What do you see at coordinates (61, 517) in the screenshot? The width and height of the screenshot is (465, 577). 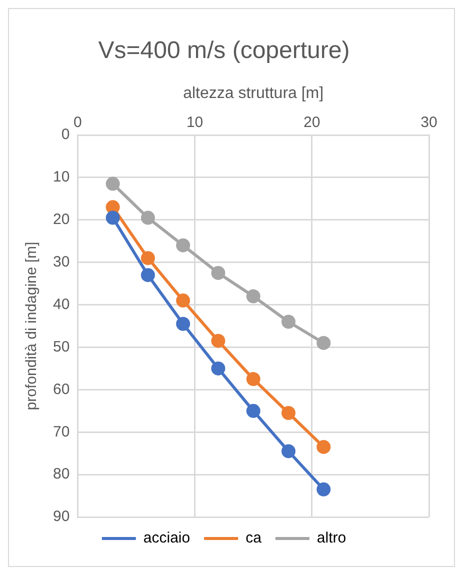 I see `y-tick-label: 90` at bounding box center [61, 517].